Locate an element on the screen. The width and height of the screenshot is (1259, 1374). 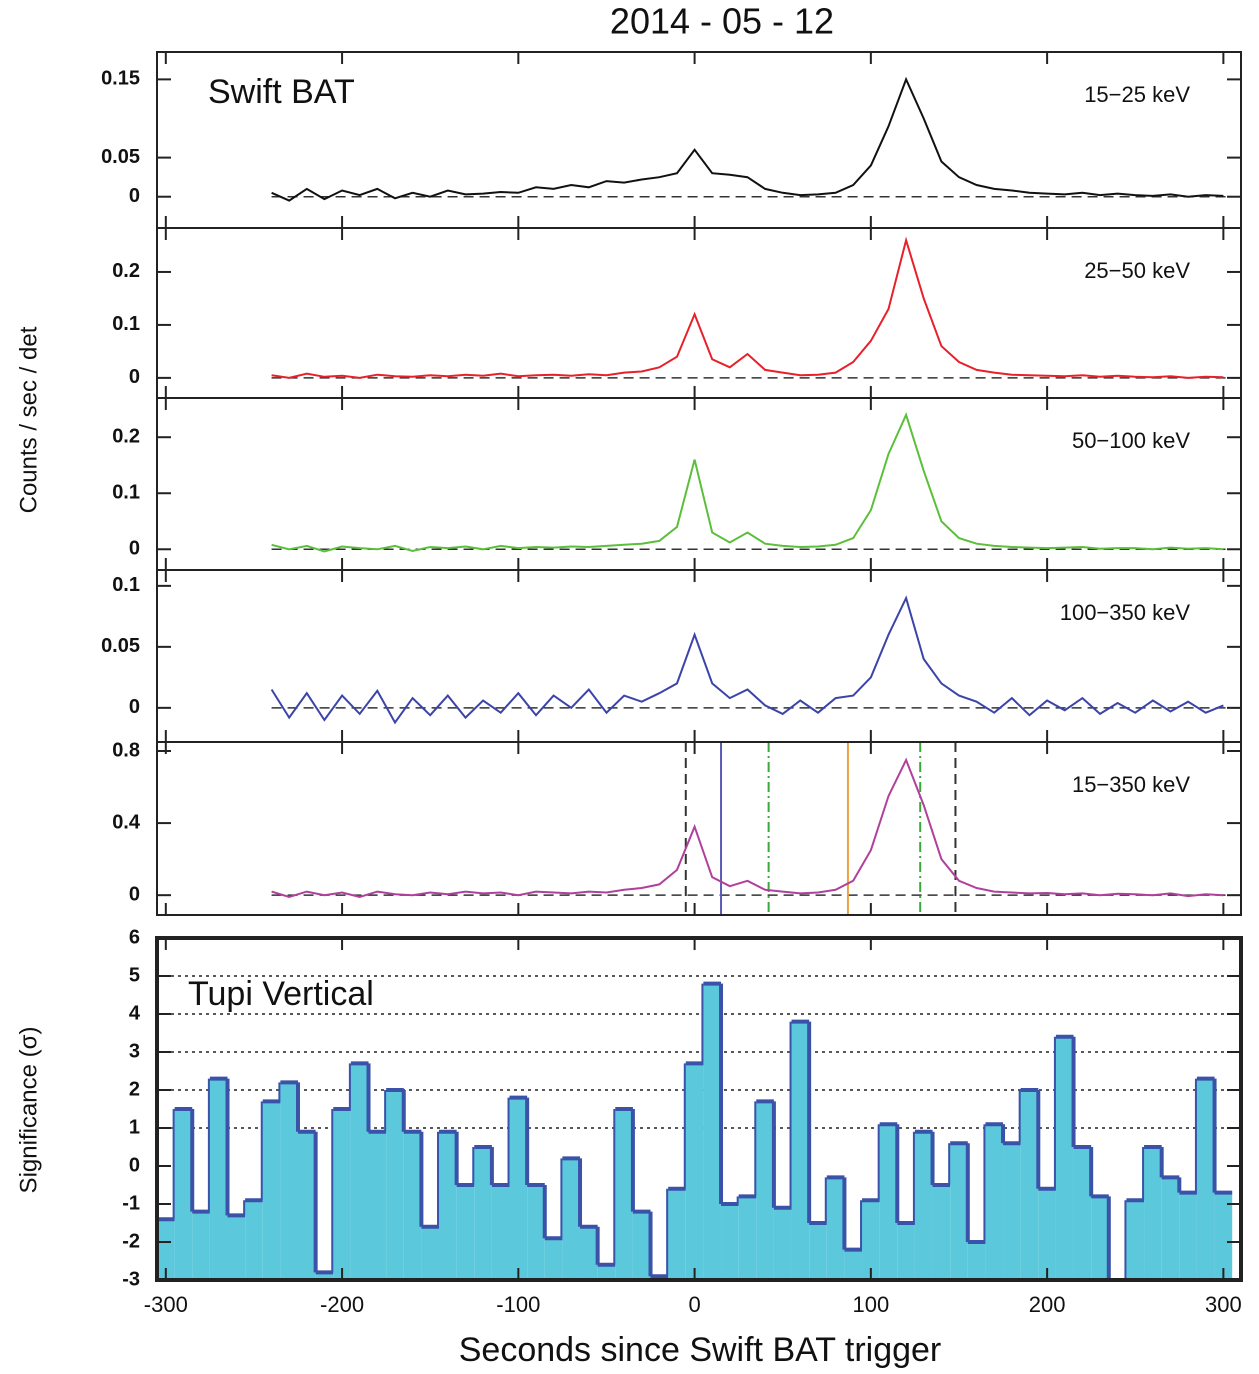
y-tick-label: 6 is located at coordinates (134, 937).